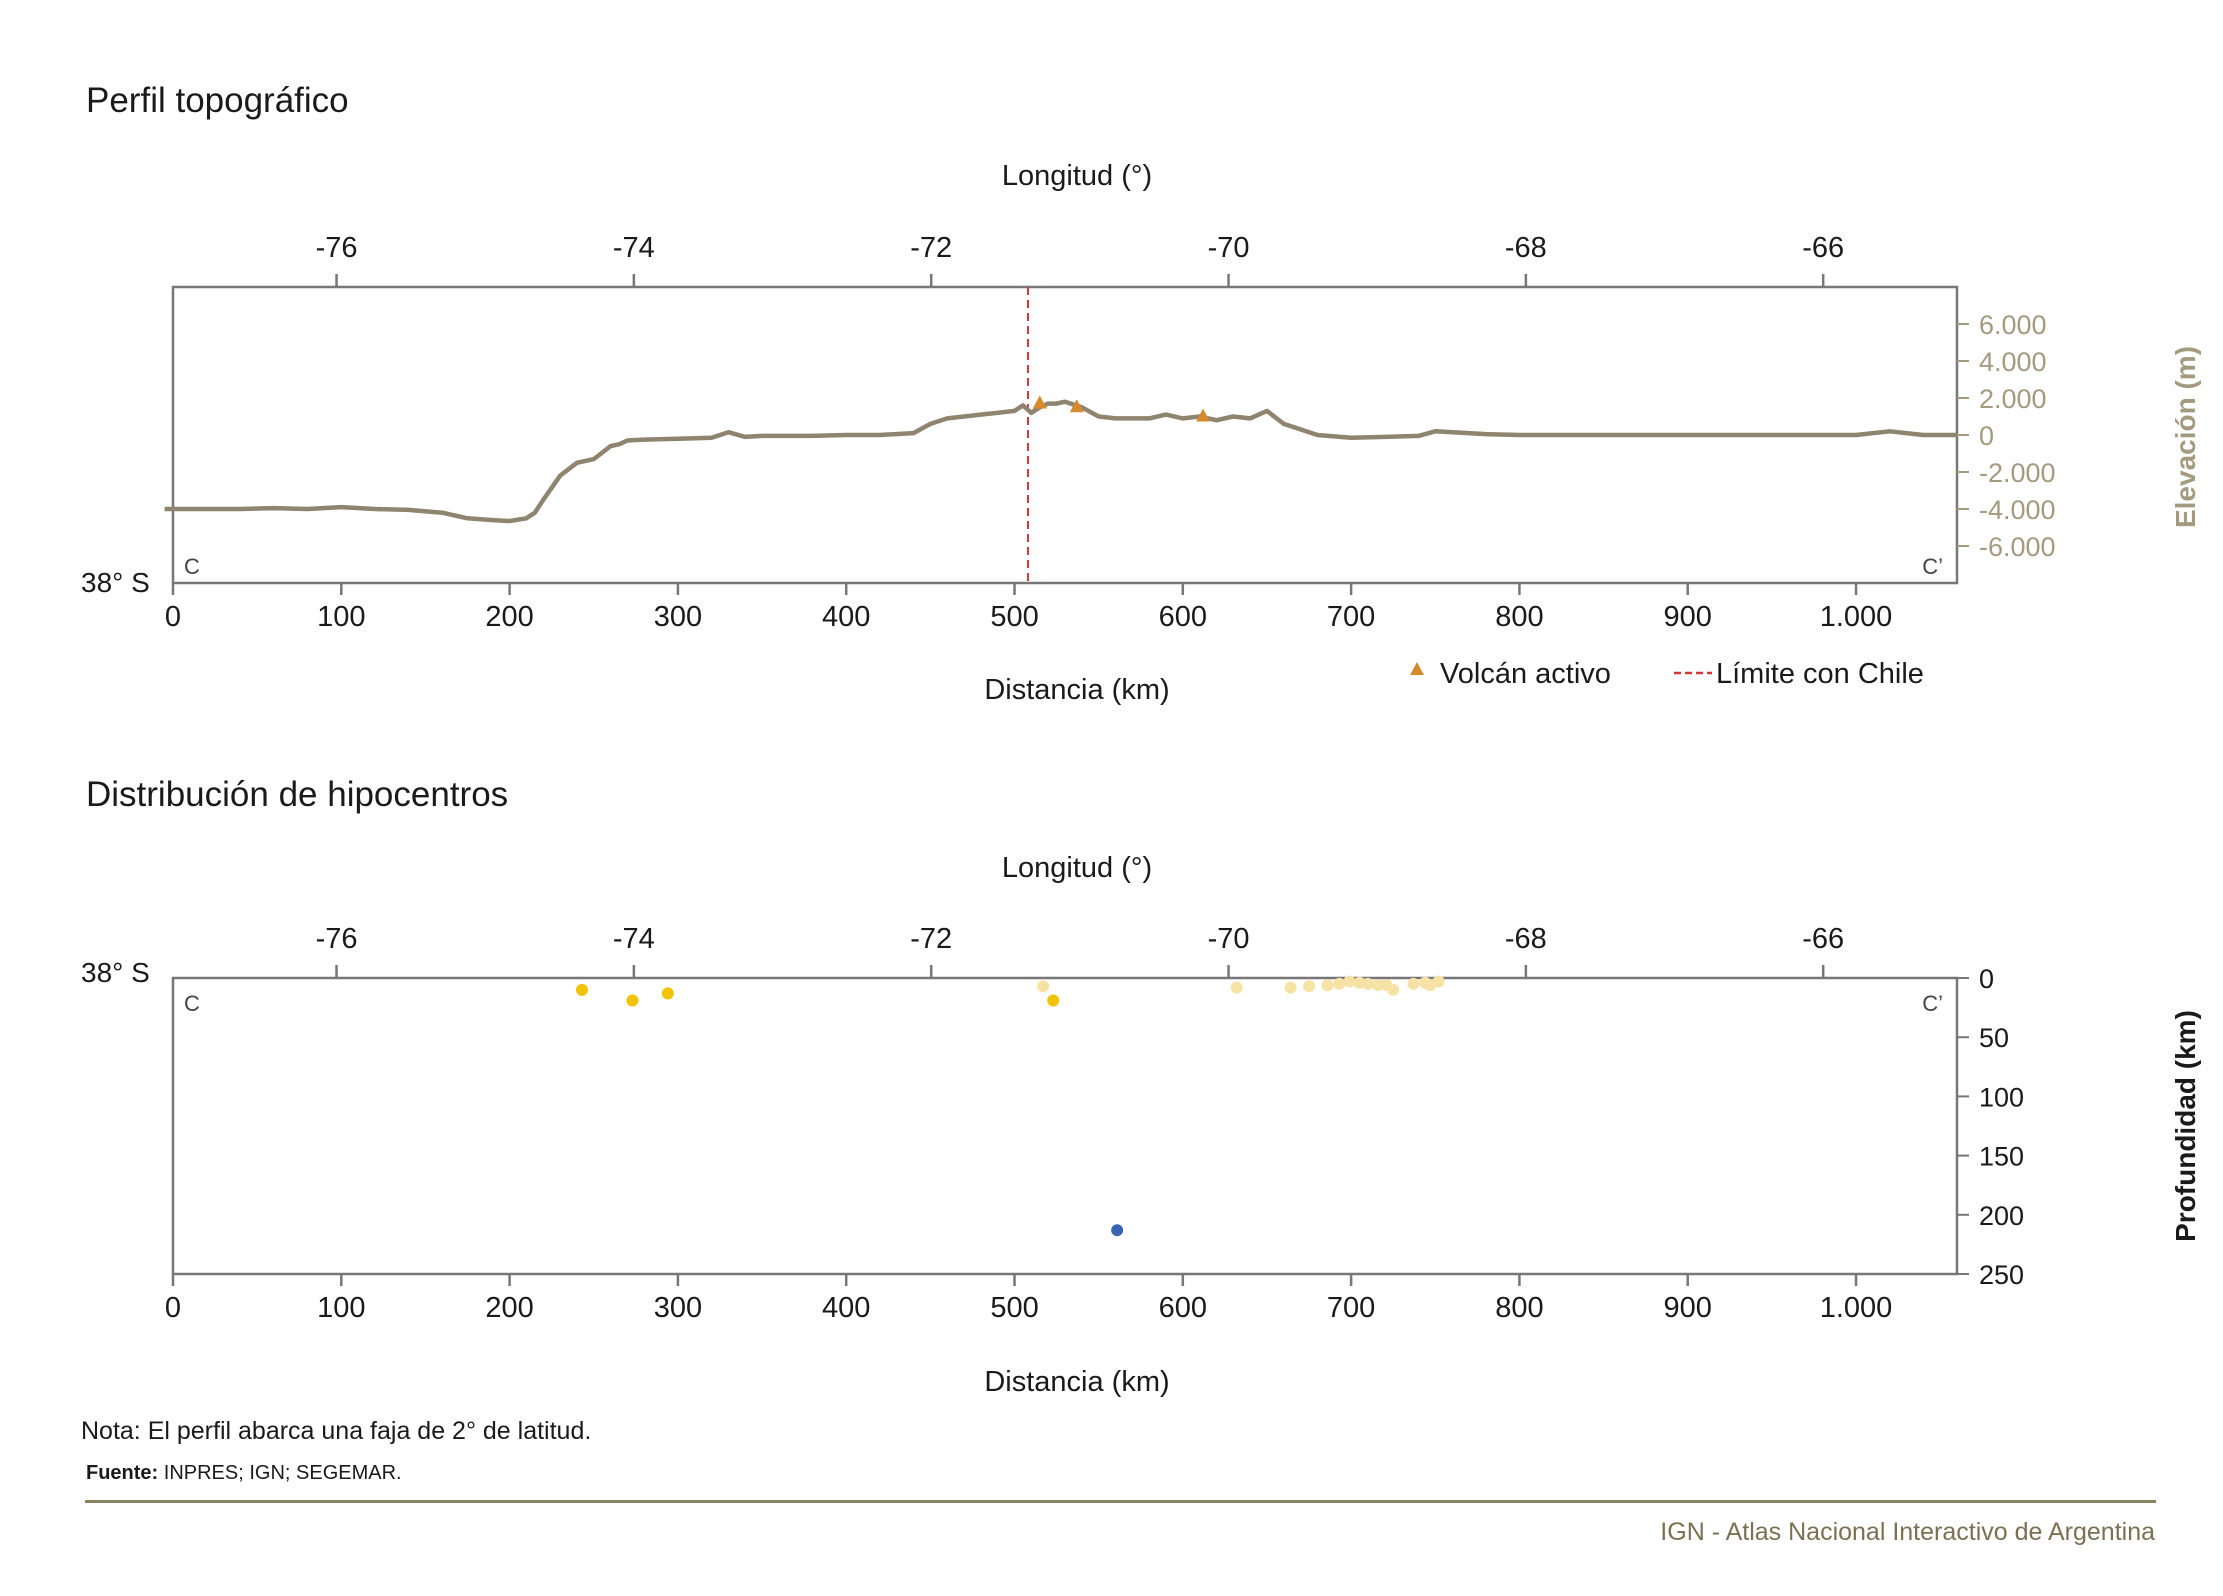 This screenshot has height=1596, width=2223. What do you see at coordinates (192, 566) in the screenshot?
I see `chart1-start-label: C` at bounding box center [192, 566].